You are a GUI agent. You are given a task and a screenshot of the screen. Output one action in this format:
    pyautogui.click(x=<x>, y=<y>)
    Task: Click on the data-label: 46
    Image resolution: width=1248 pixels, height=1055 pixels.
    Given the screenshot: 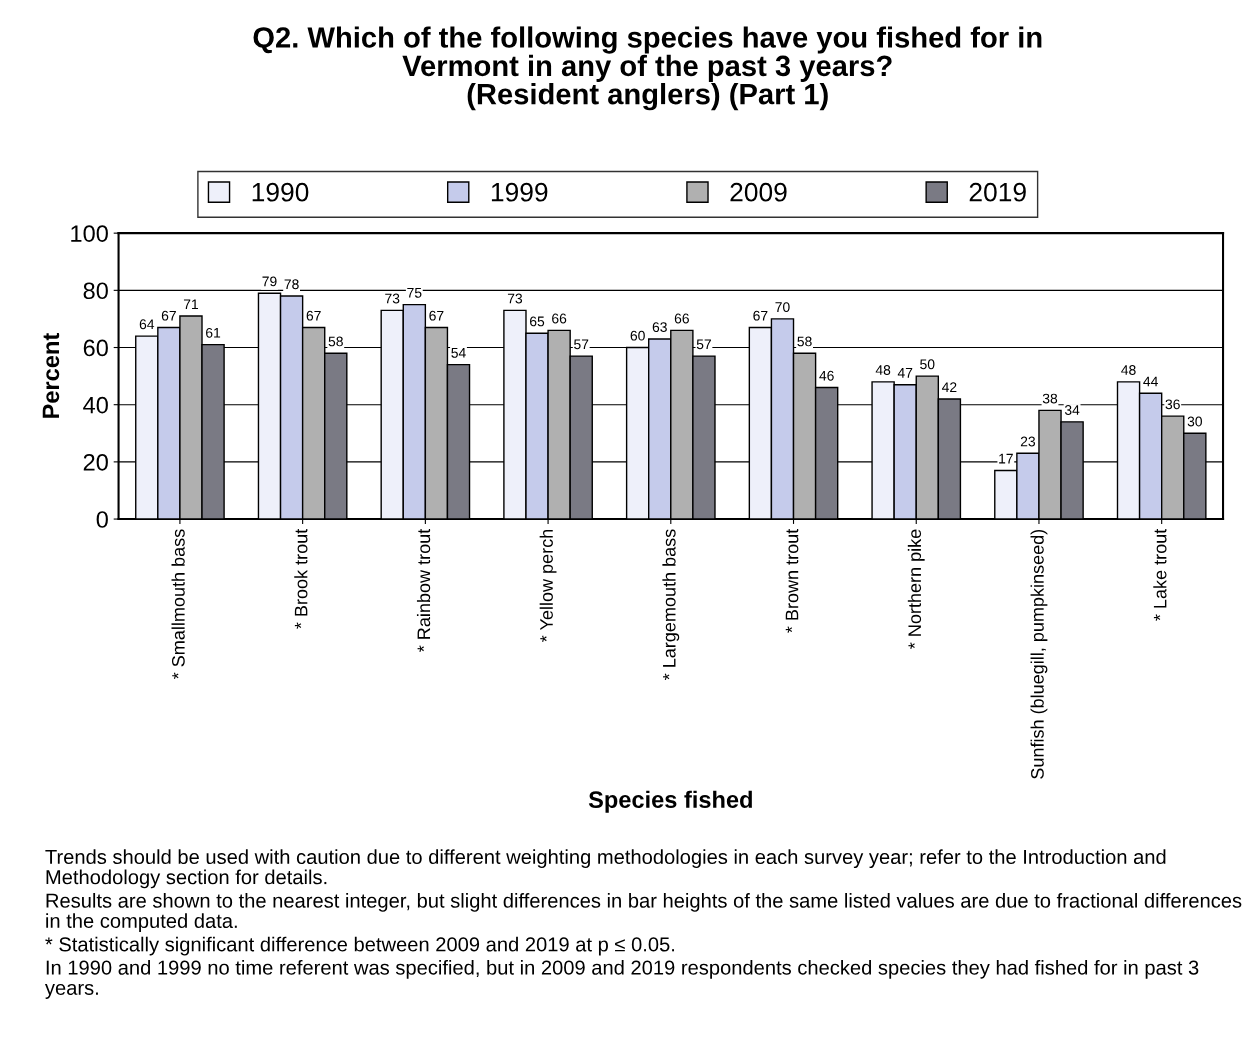 What is the action you would take?
    pyautogui.click(x=826, y=375)
    